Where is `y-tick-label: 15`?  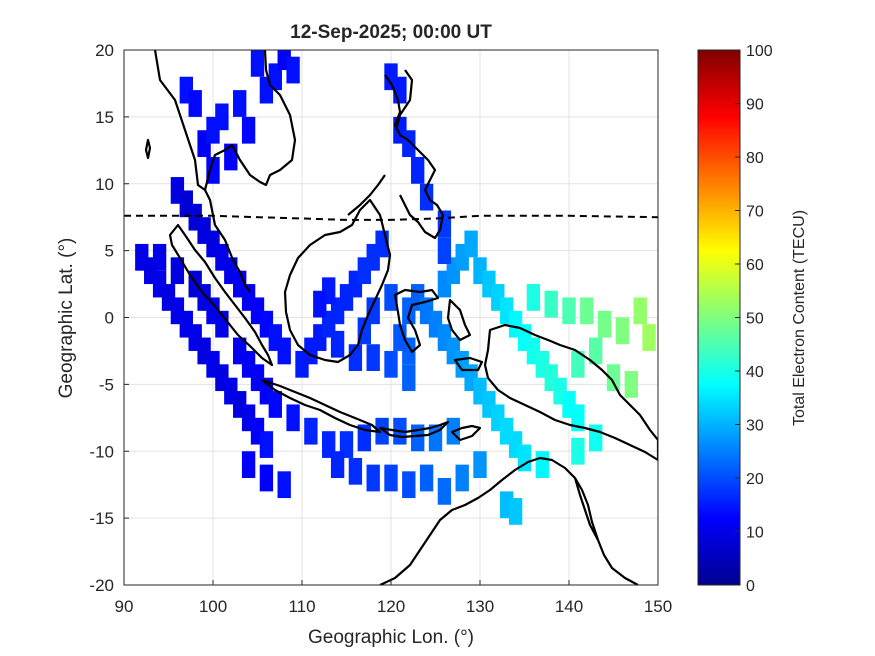 y-tick-label: 15 is located at coordinates (104, 117).